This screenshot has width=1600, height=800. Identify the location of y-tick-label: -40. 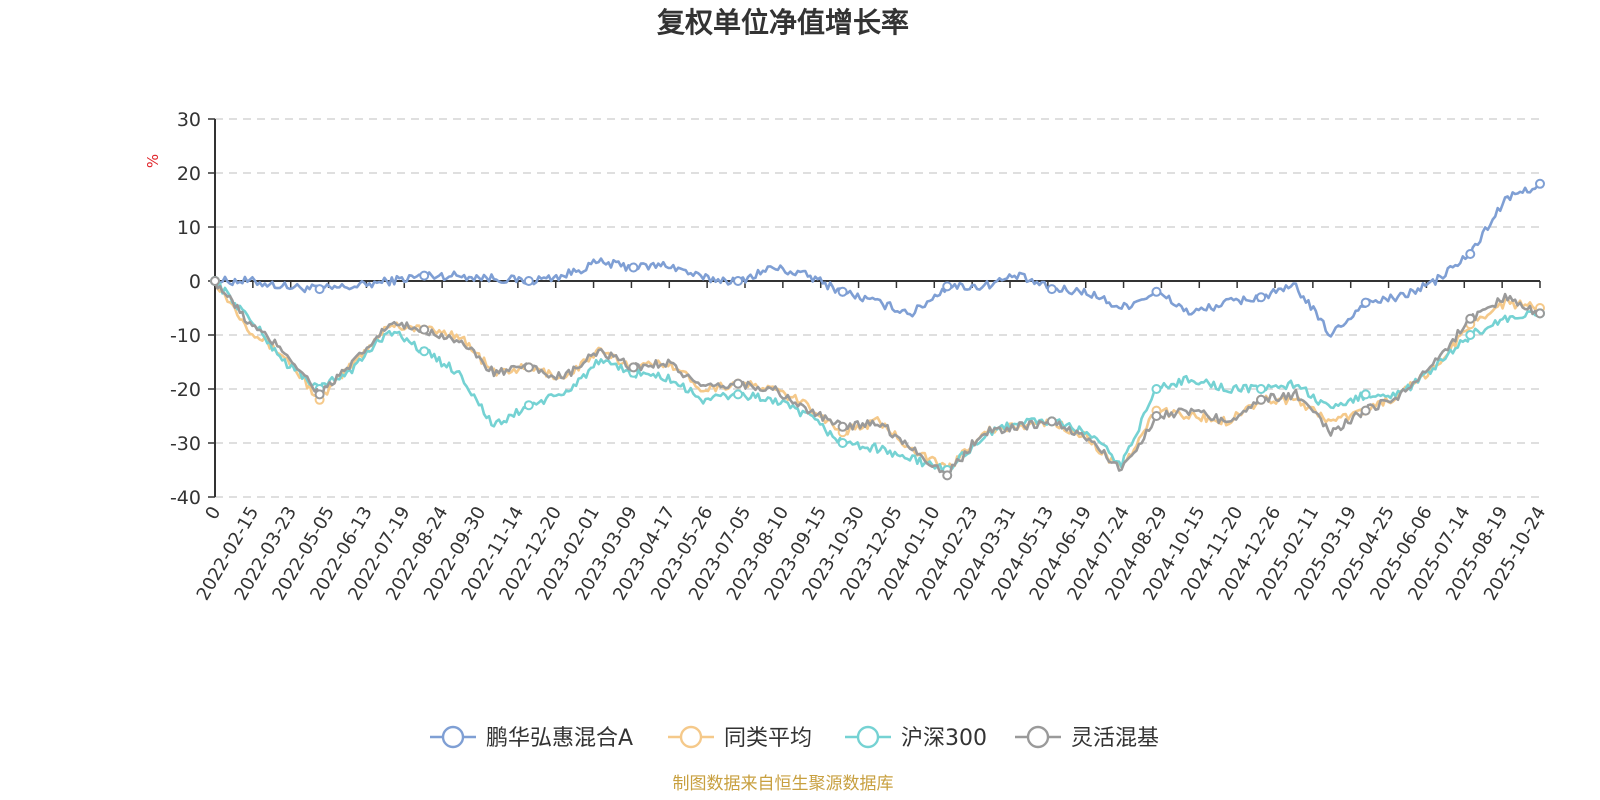
(185, 498).